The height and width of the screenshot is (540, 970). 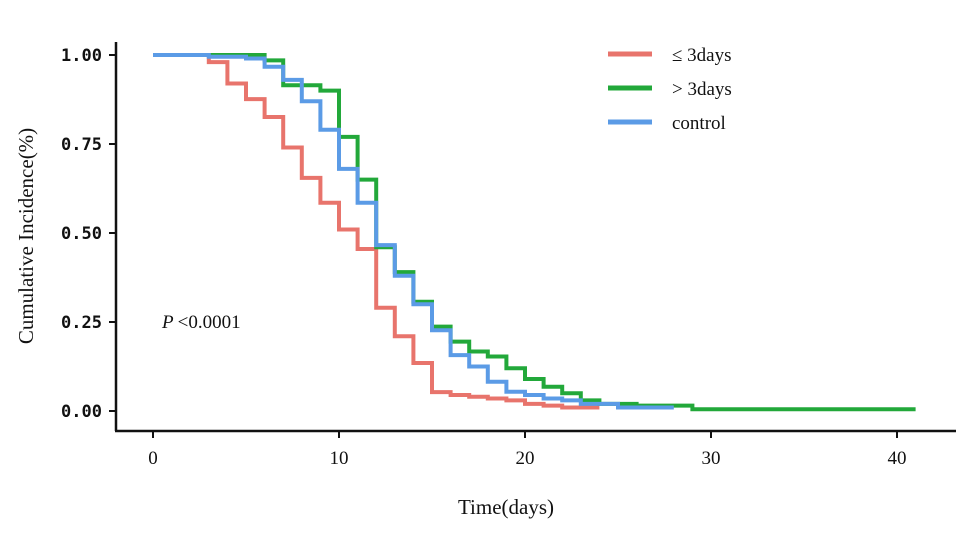 I want to click on x-ticks: 0 10 20 30 40, so click(x=527, y=450).